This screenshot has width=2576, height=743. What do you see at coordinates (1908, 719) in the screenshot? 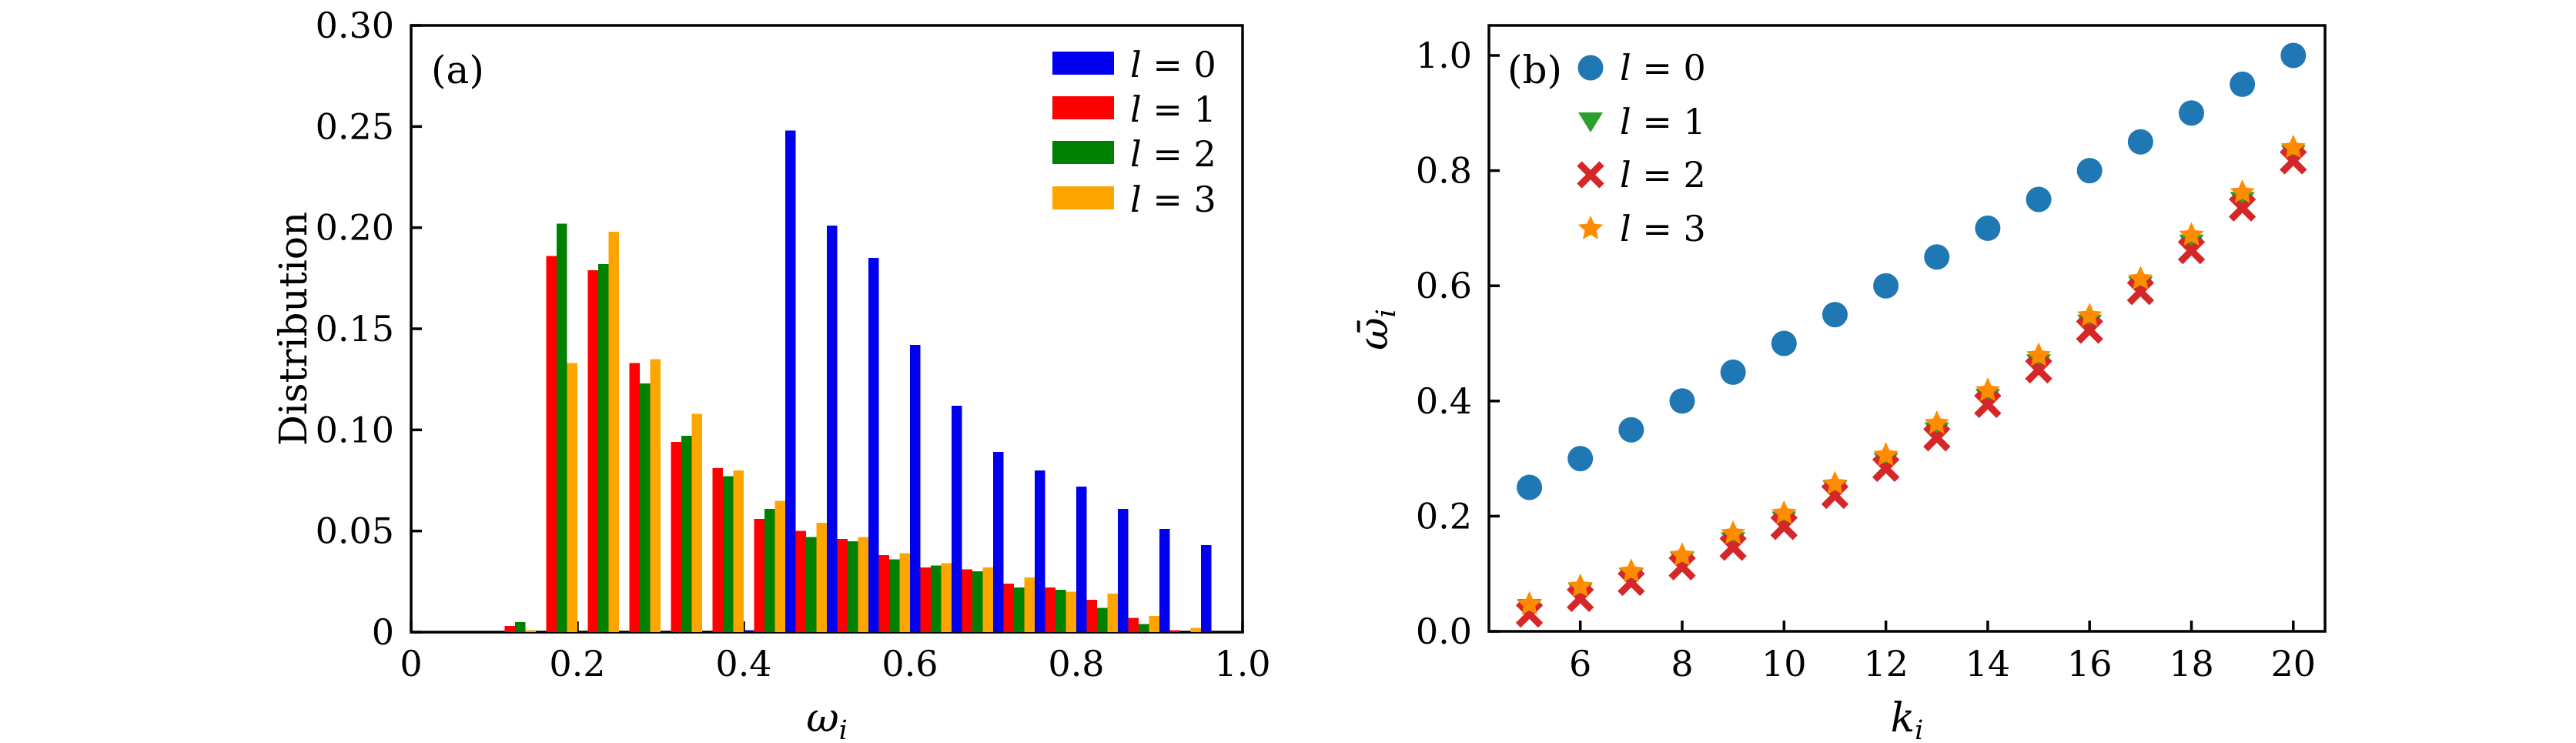
I see `panel-b-xlabel: ki` at bounding box center [1908, 719].